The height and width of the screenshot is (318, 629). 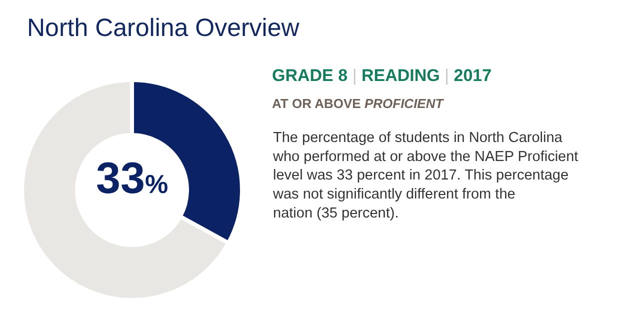 I want to click on data-label: 33%, so click(x=132, y=178).